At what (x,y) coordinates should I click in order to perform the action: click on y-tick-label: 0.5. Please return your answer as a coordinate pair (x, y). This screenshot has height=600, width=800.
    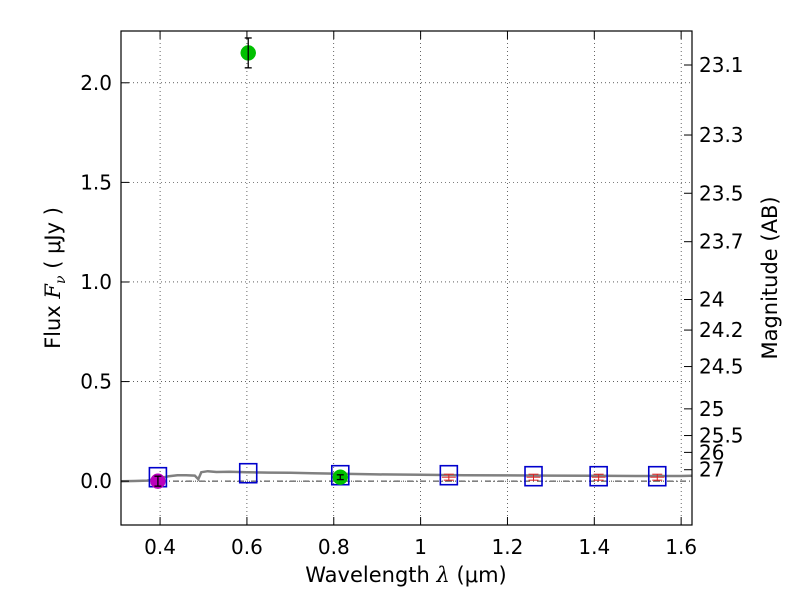
    Looking at the image, I should click on (96, 382).